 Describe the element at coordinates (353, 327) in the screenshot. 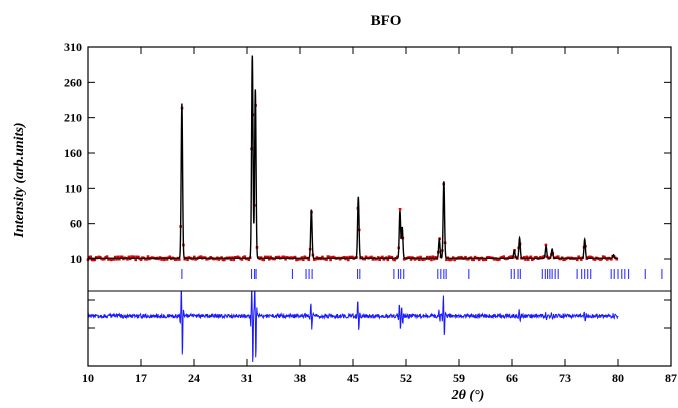

I see `difference-curve` at that location.